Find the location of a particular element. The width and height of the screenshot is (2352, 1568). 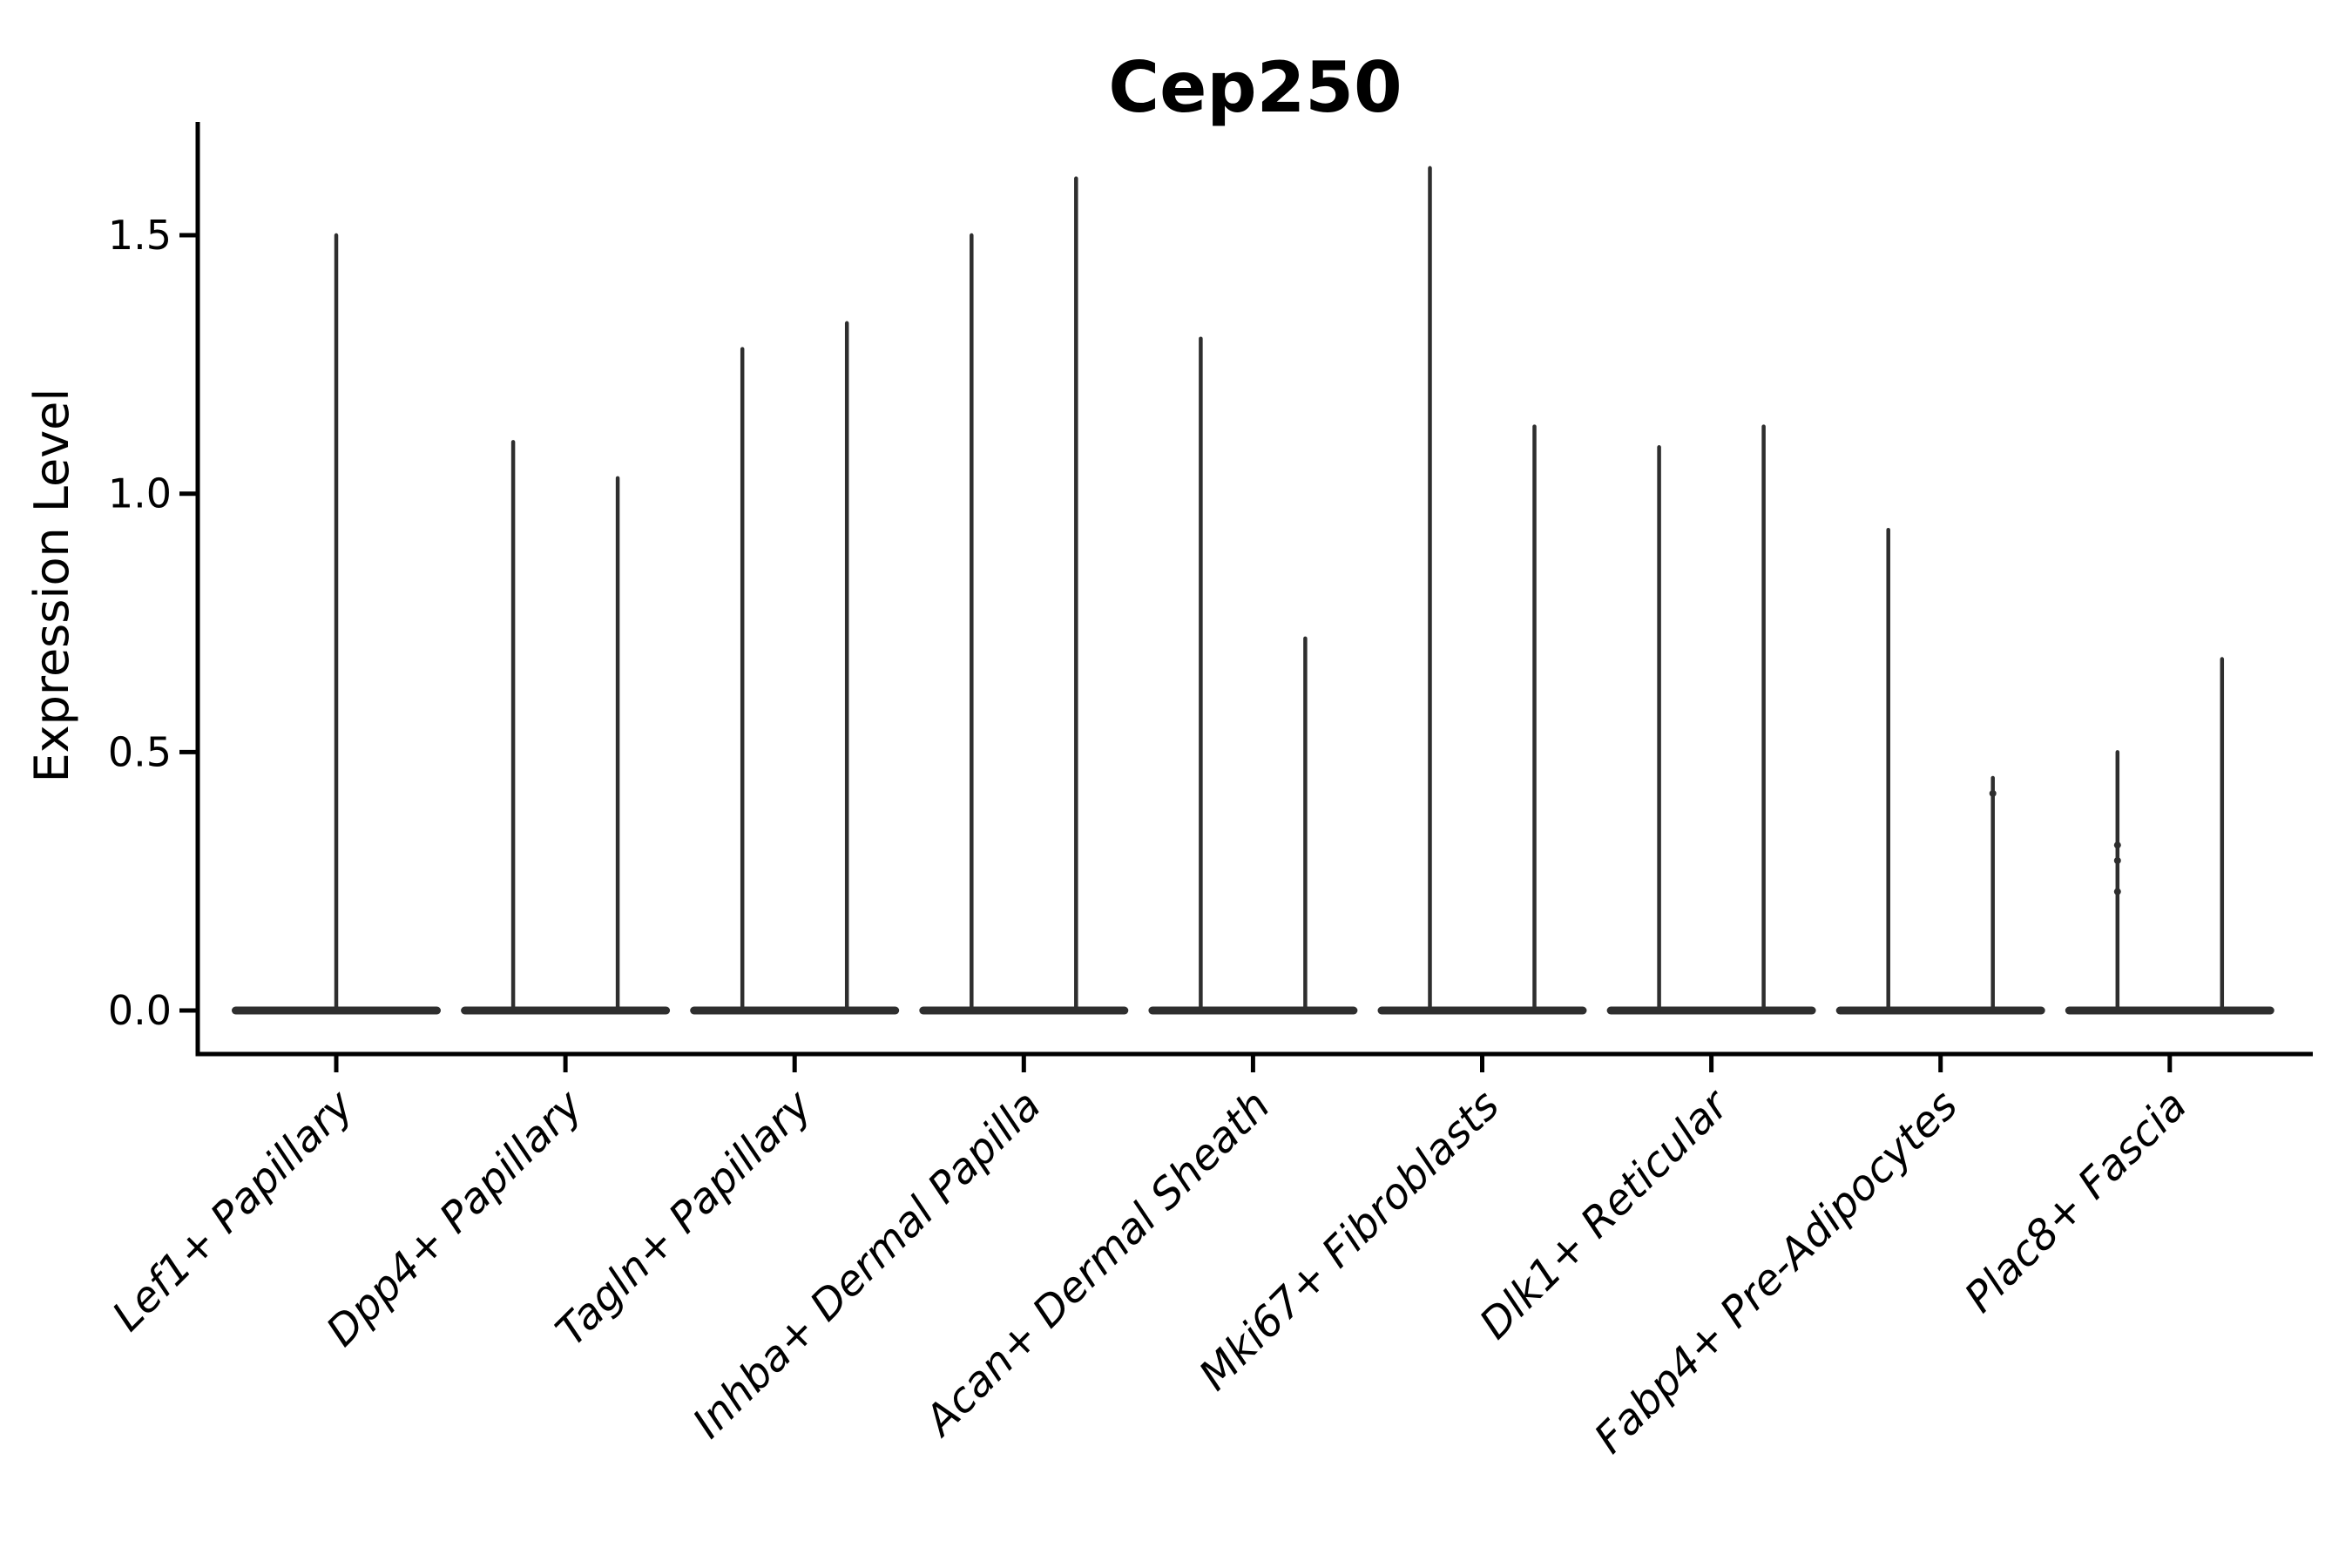

x-tick-label: Dpp4+ Papillary is located at coordinates (455, 1217).